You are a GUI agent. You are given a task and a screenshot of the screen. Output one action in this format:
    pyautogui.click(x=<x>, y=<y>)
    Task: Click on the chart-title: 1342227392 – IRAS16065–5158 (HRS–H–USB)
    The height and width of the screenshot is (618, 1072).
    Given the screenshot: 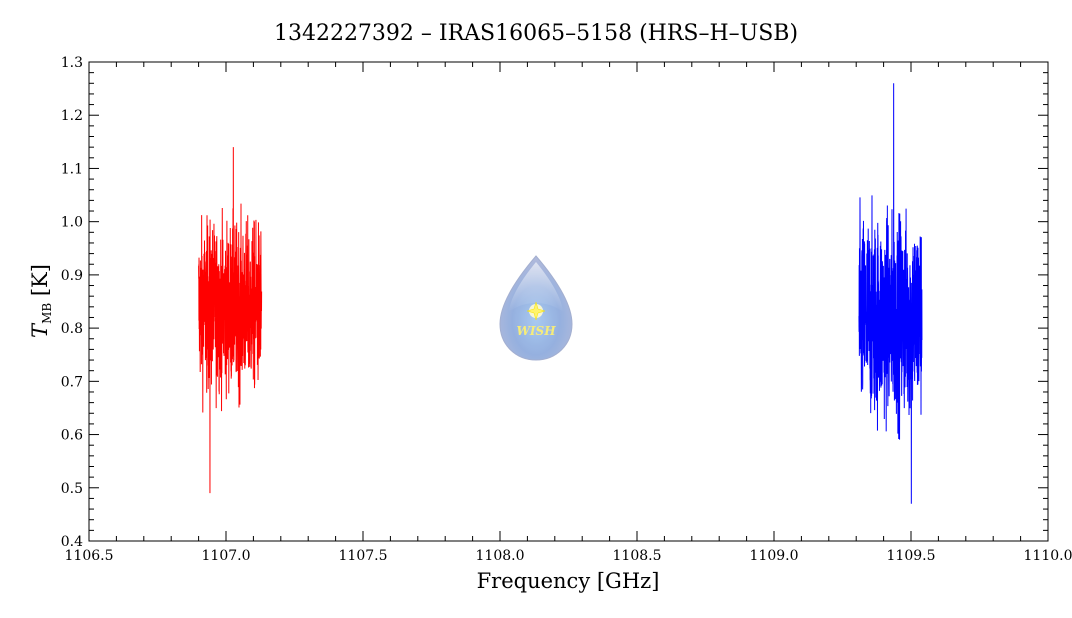 What is the action you would take?
    pyautogui.click(x=536, y=33)
    